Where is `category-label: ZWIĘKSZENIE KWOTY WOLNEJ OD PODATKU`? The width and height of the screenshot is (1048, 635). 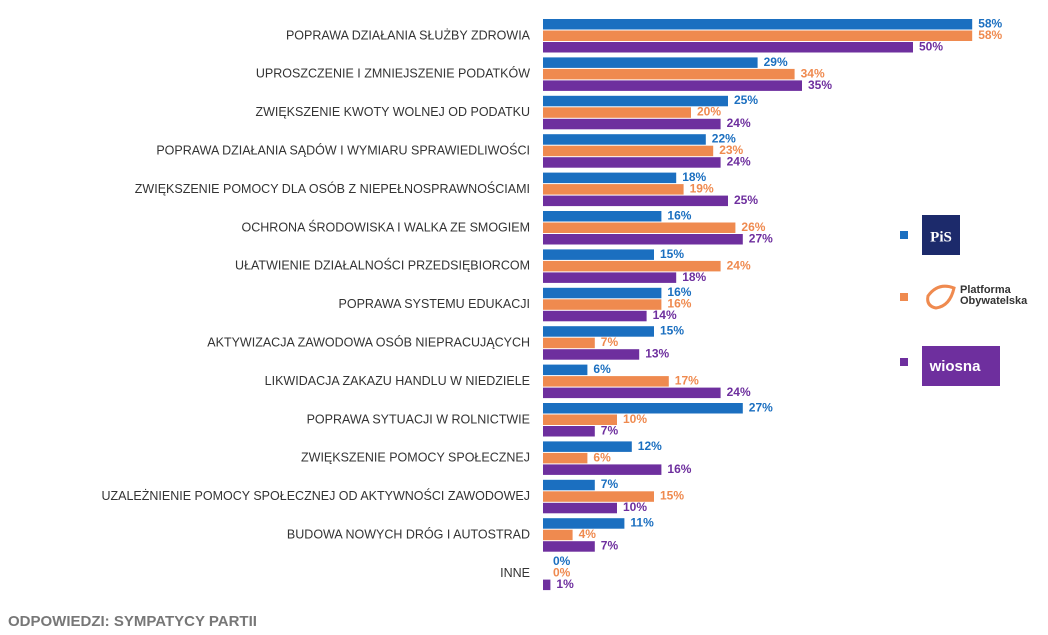 category-label: ZWIĘKSZENIE KWOTY WOLNEJ OD PODATKU is located at coordinates (392, 112).